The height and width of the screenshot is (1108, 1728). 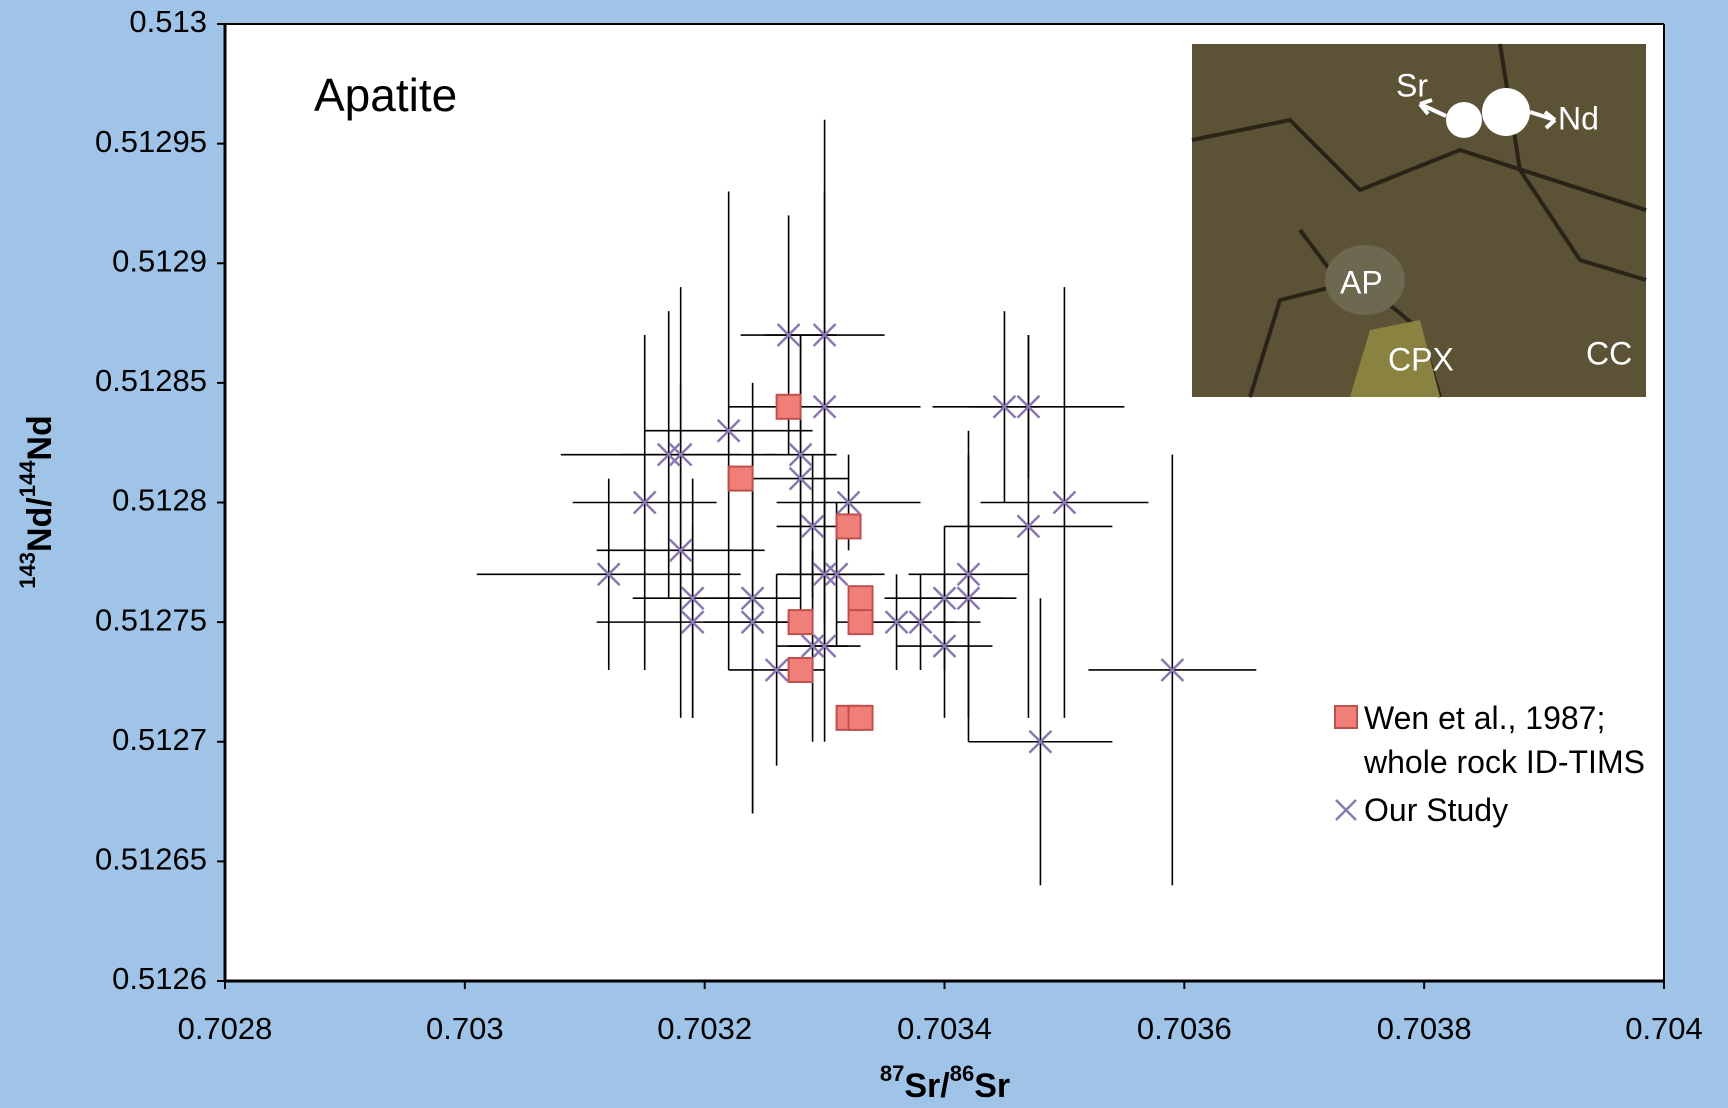 What do you see at coordinates (1578, 118) in the screenshot?
I see `inset-label: Nd` at bounding box center [1578, 118].